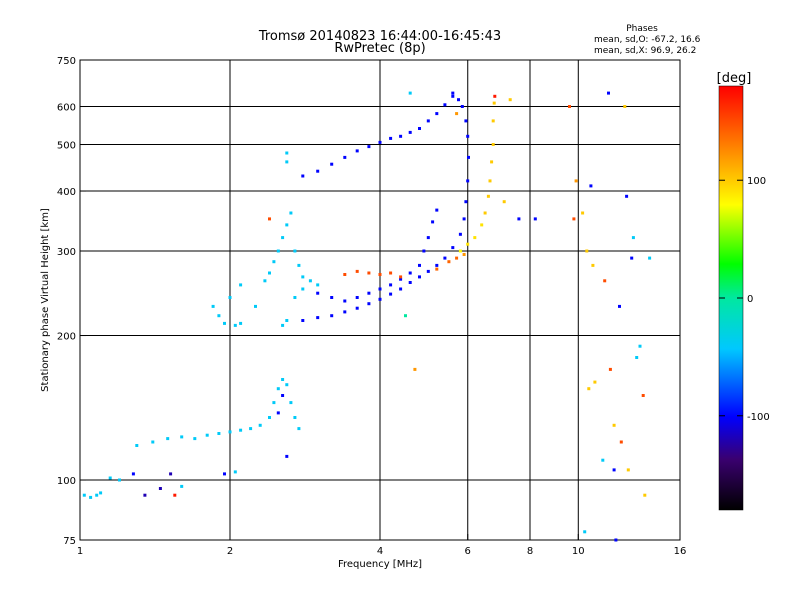  What do you see at coordinates (647, 40) in the screenshot?
I see `phases-mean-o: mean, sd,O: -67.2, 16.6` at bounding box center [647, 40].